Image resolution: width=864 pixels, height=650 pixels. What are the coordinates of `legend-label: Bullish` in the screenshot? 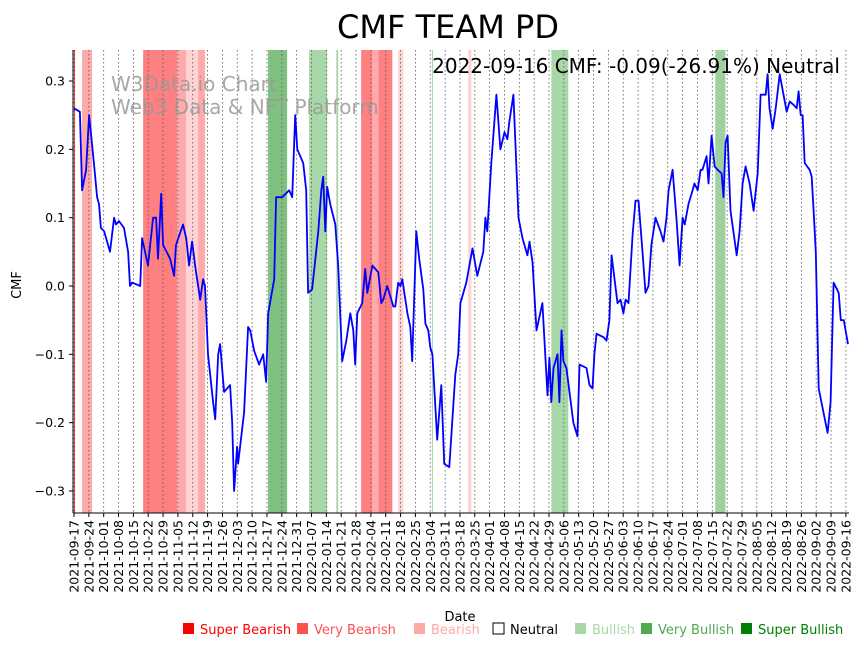 It's located at (613, 630).